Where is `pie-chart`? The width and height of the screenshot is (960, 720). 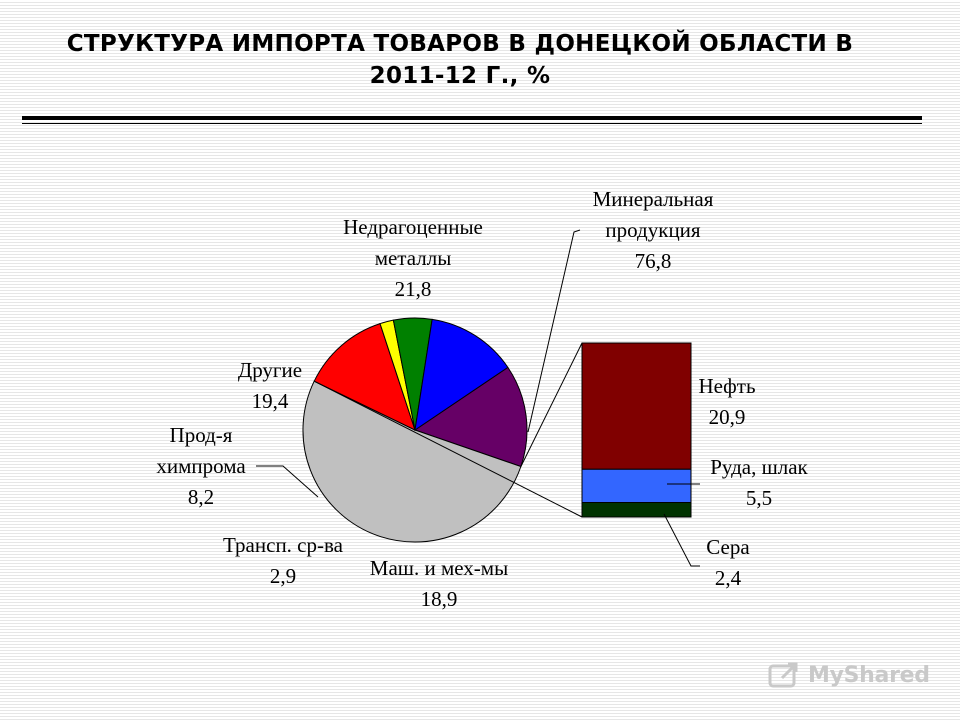 pie-chart is located at coordinates (415, 430).